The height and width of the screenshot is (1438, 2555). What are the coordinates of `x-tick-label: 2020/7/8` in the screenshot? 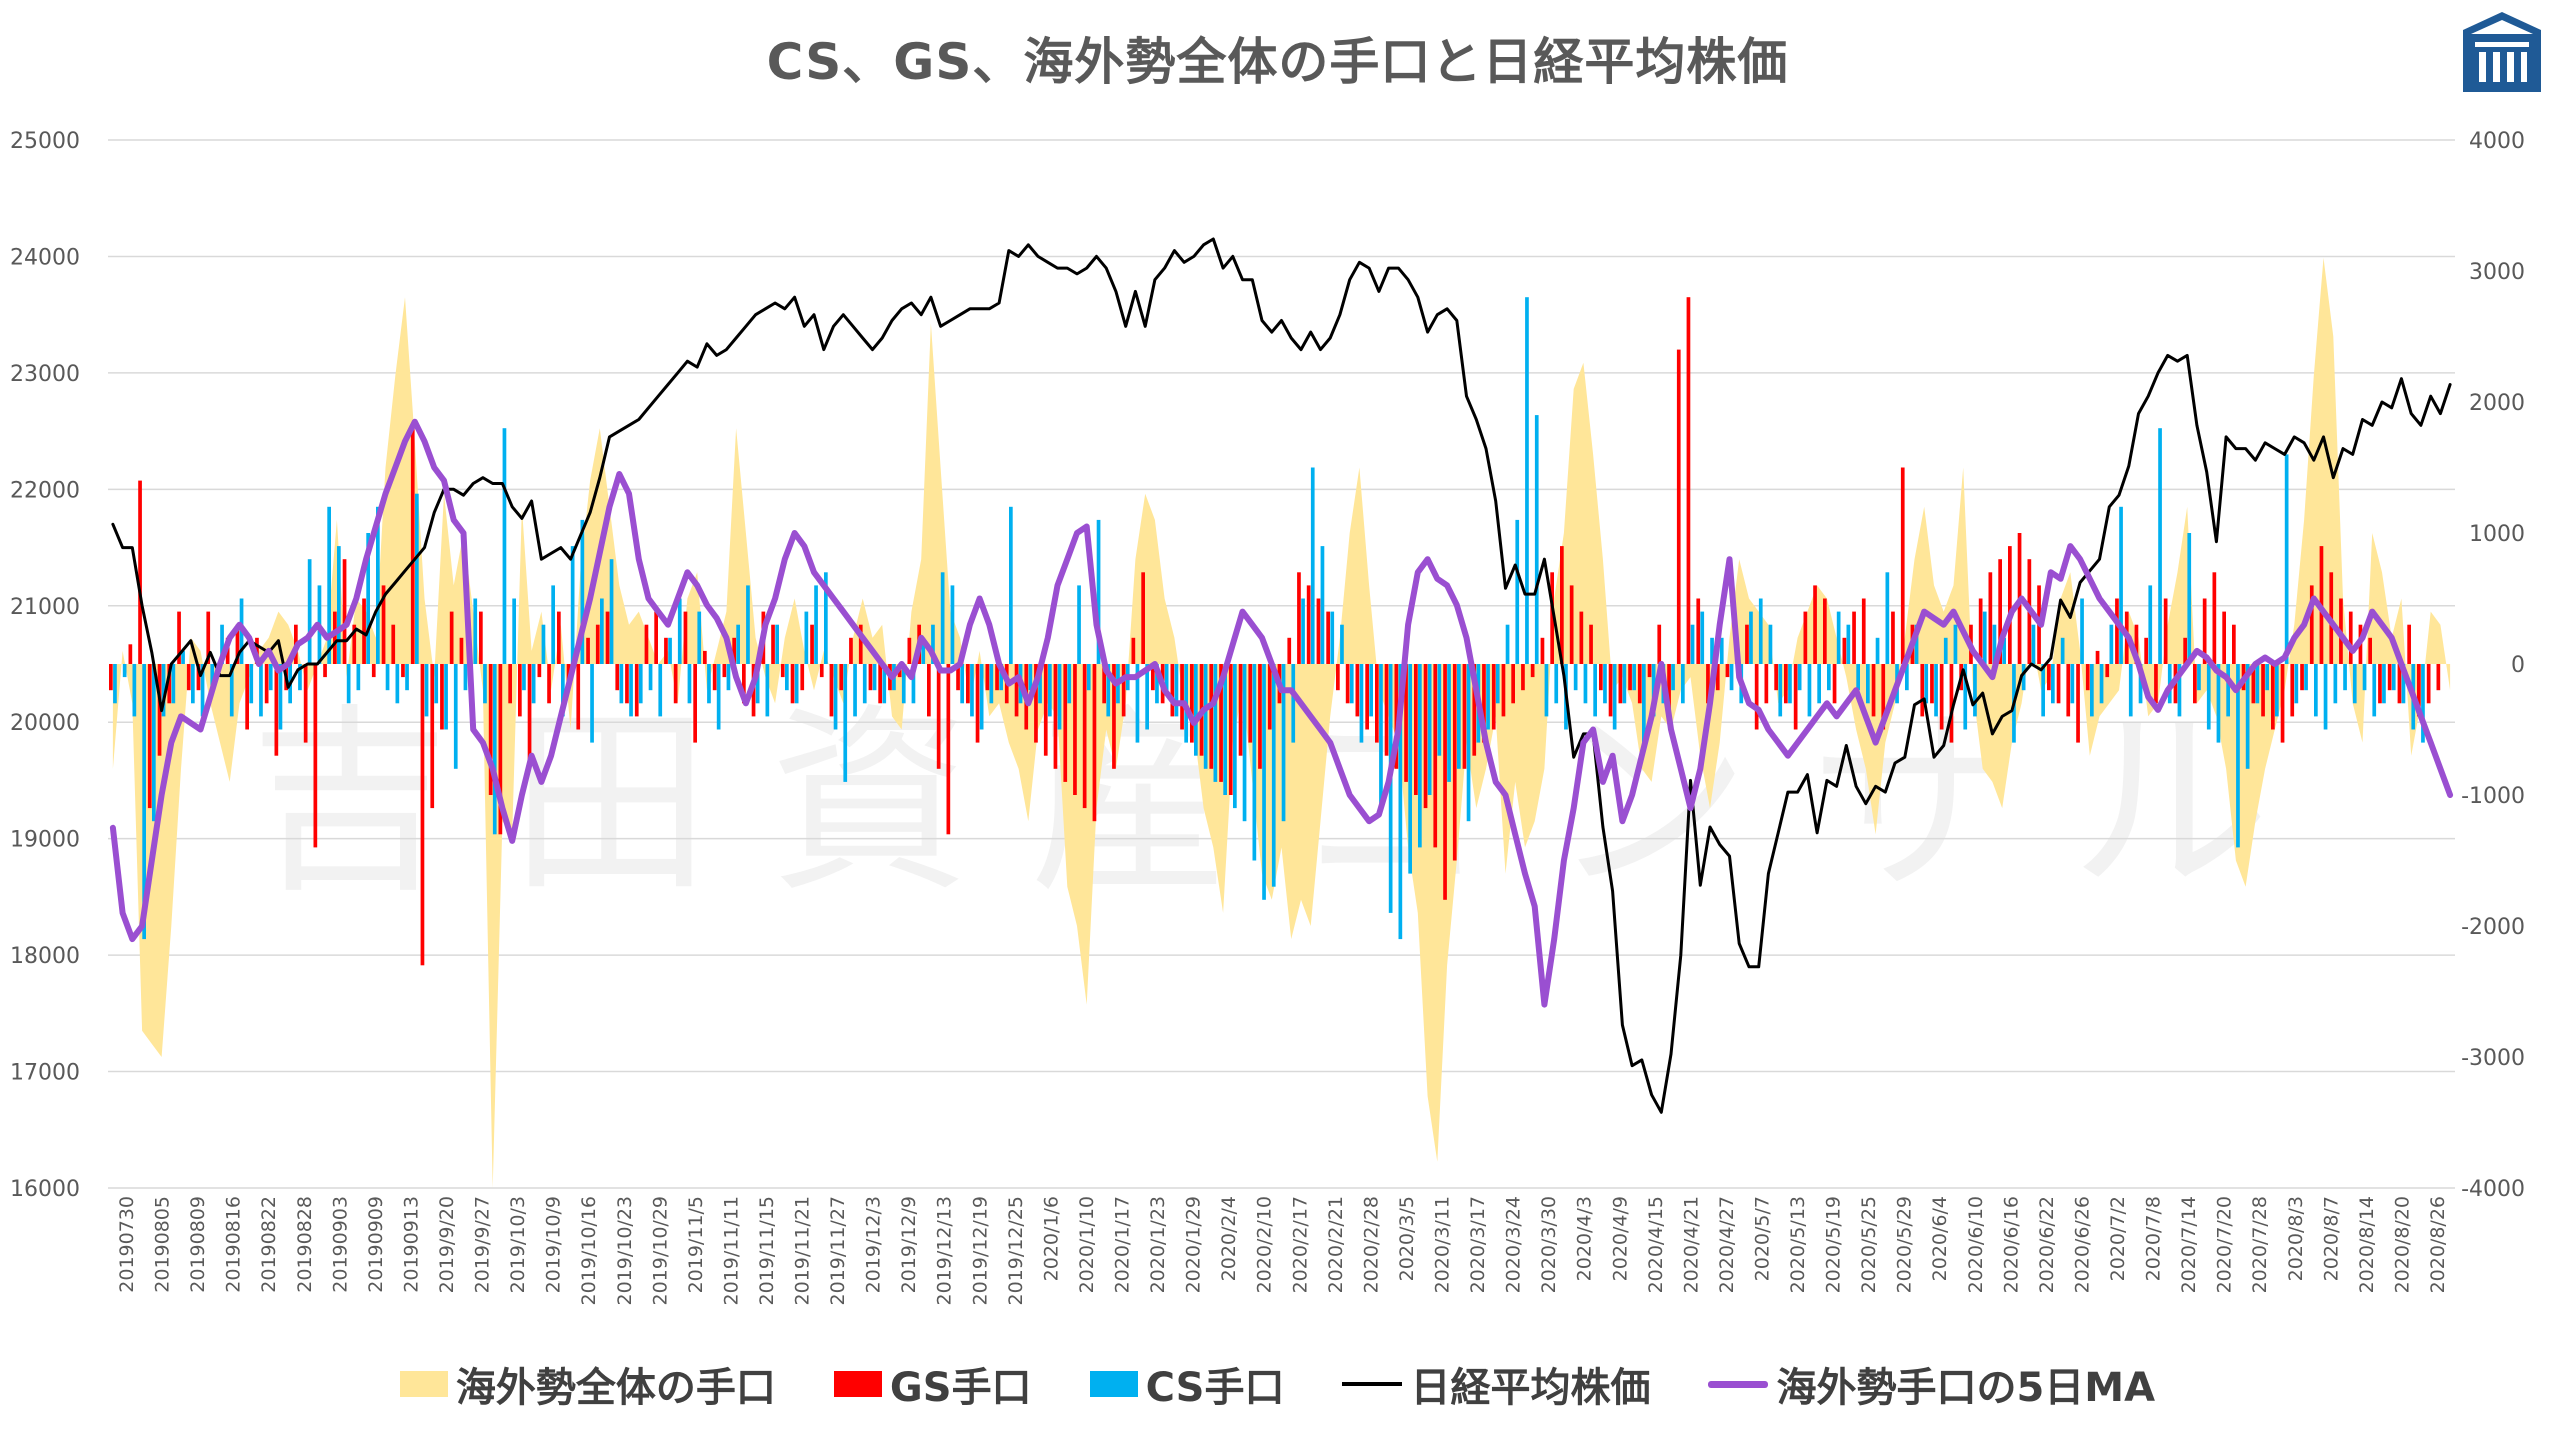 It's located at (2154, 1238).